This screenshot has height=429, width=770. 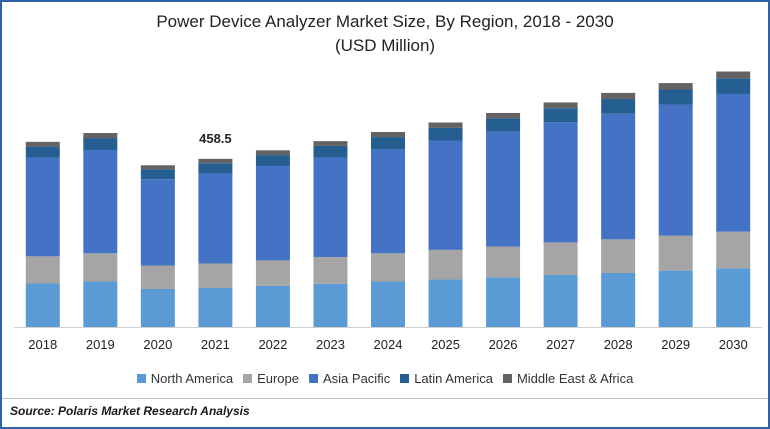 I want to click on legend-label: Europe, so click(x=278, y=378).